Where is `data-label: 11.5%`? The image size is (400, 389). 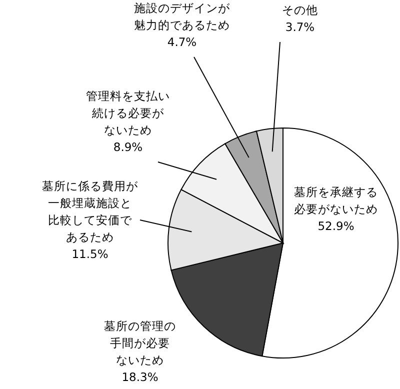
data-label: 11.5% is located at coordinates (90, 254).